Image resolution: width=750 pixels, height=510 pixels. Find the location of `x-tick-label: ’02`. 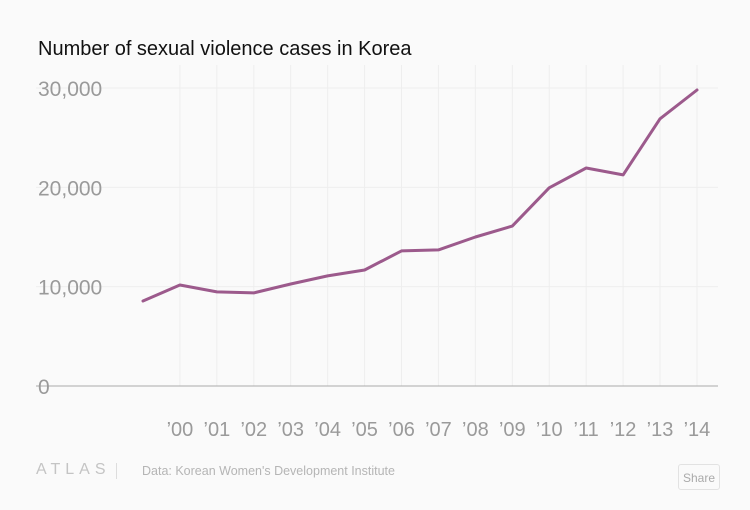

x-tick-label: ’02 is located at coordinates (253, 430).